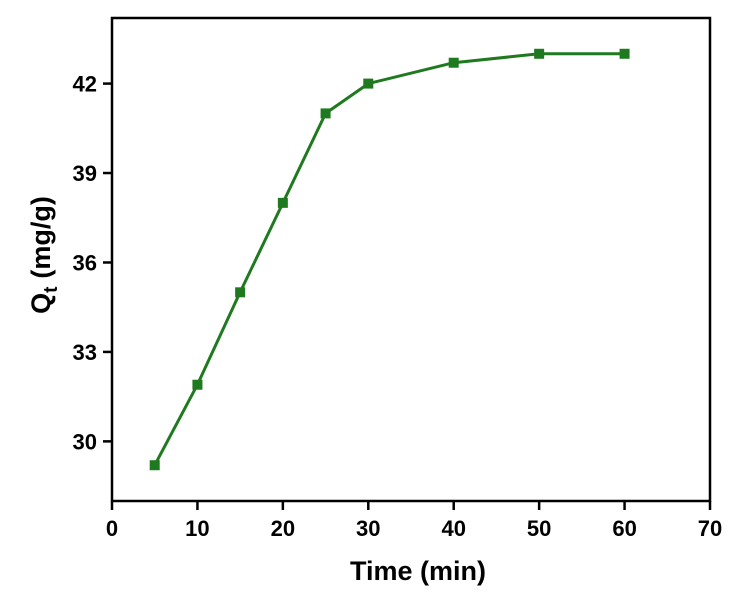  Describe the element at coordinates (368, 528) in the screenshot. I see `x-tick-label: 30` at that location.